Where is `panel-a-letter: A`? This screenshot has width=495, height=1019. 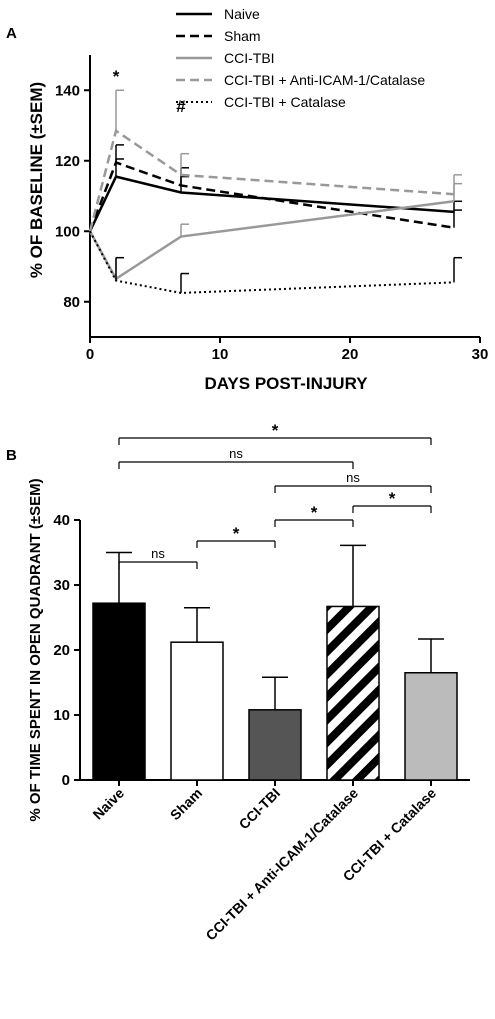
panel-a-letter: A is located at coordinates (11, 33).